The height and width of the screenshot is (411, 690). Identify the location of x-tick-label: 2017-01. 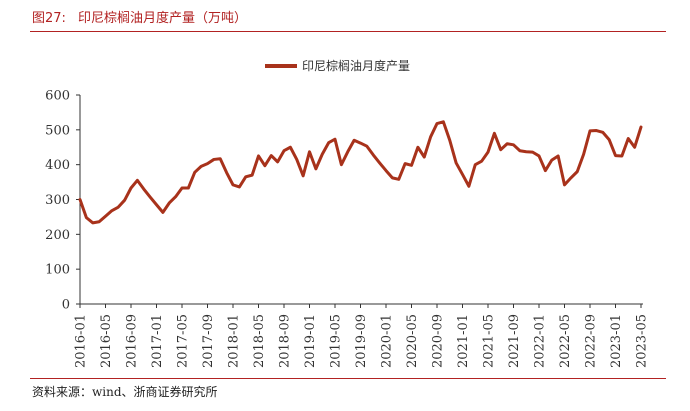
(157, 341).